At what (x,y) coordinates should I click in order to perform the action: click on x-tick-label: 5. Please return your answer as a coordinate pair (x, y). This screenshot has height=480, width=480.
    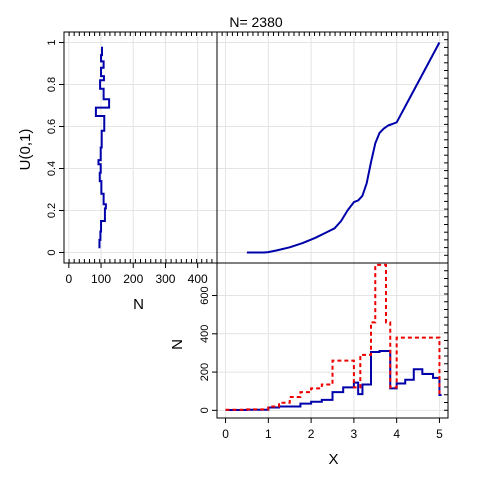
    Looking at the image, I should click on (439, 434).